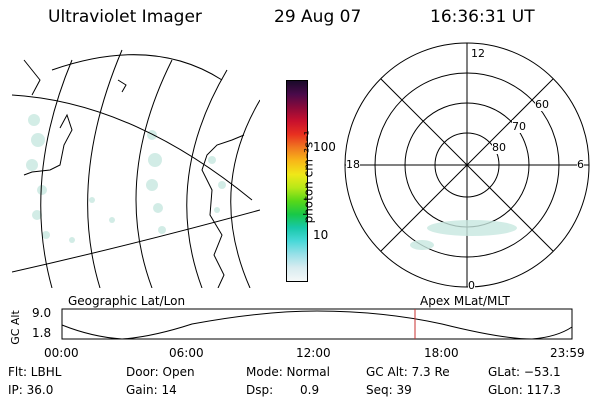  I want to click on timeline-xtick-2359: 23:59, so click(567, 353).